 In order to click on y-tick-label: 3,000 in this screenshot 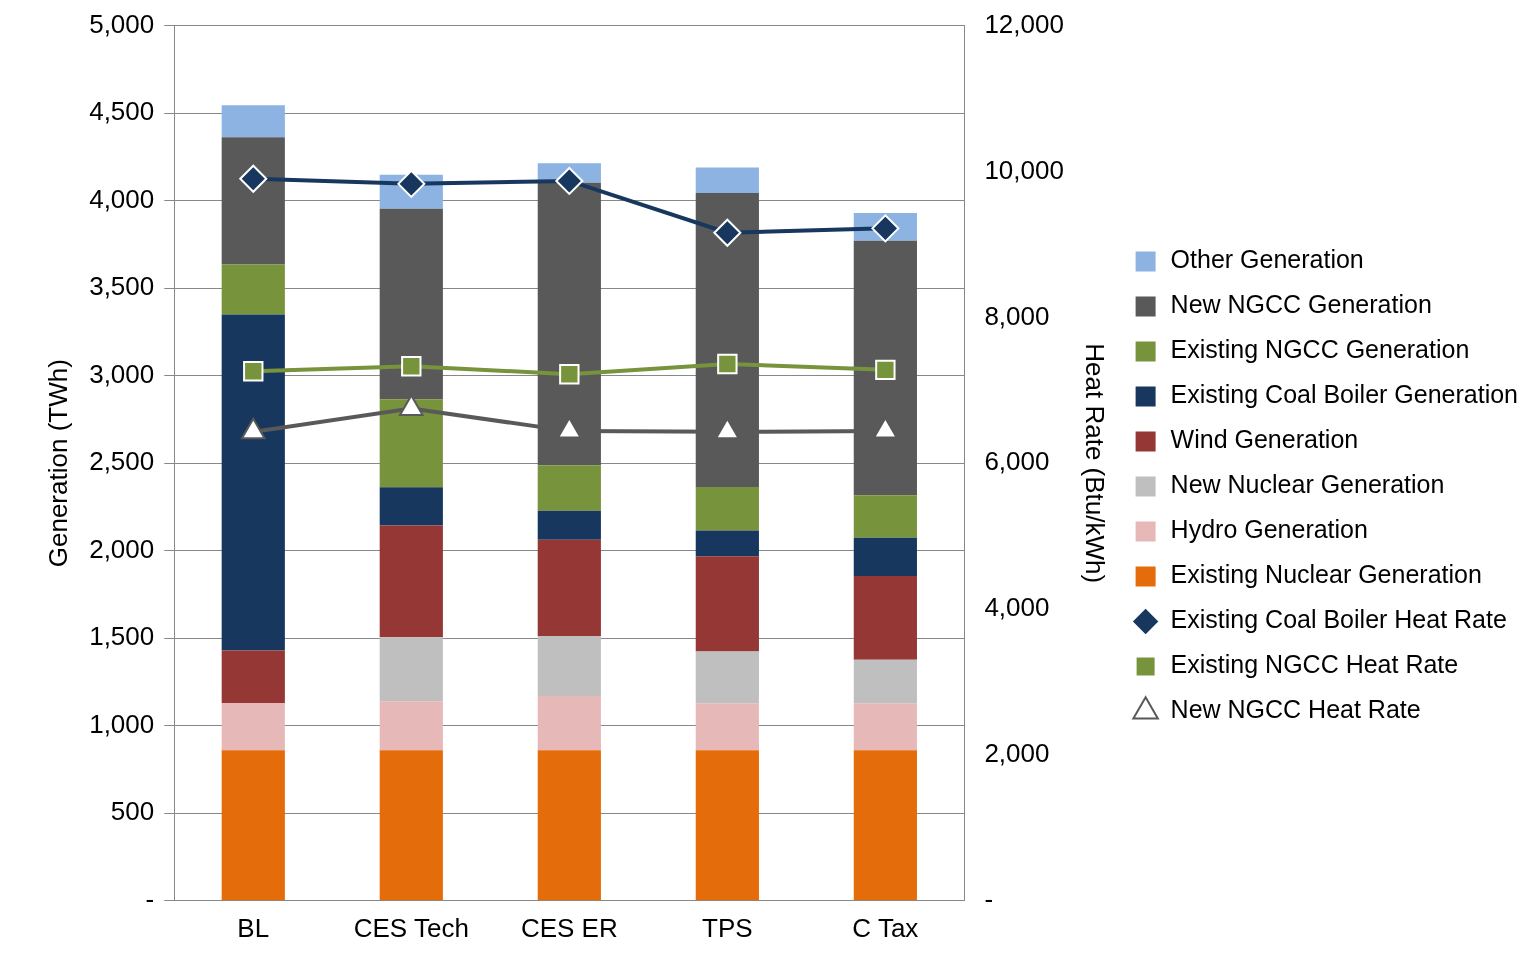, I will do `click(122, 373)`.